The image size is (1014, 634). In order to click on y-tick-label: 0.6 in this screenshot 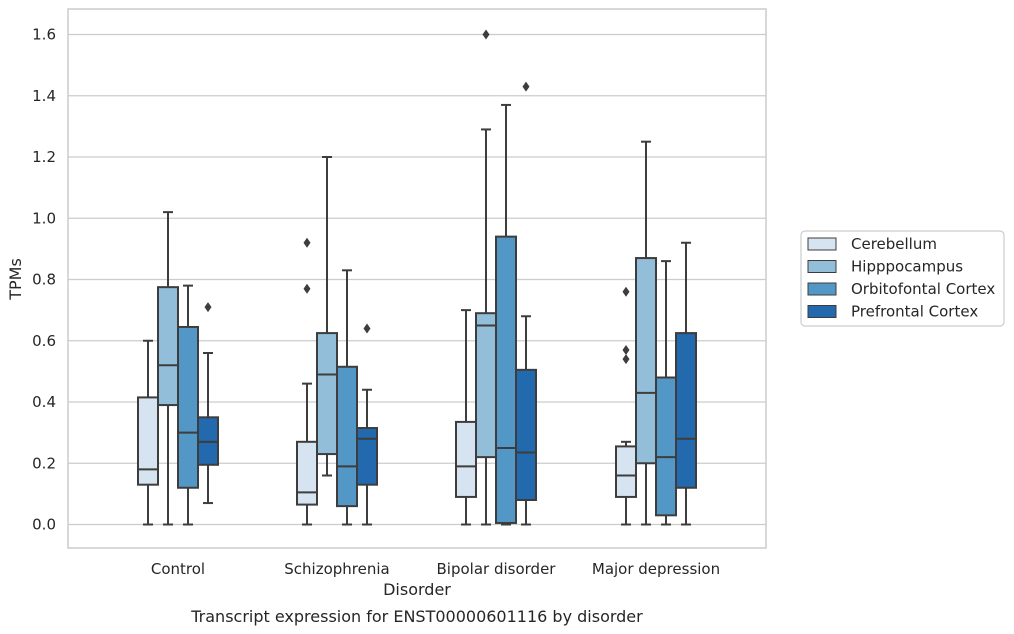, I will do `click(44, 341)`.